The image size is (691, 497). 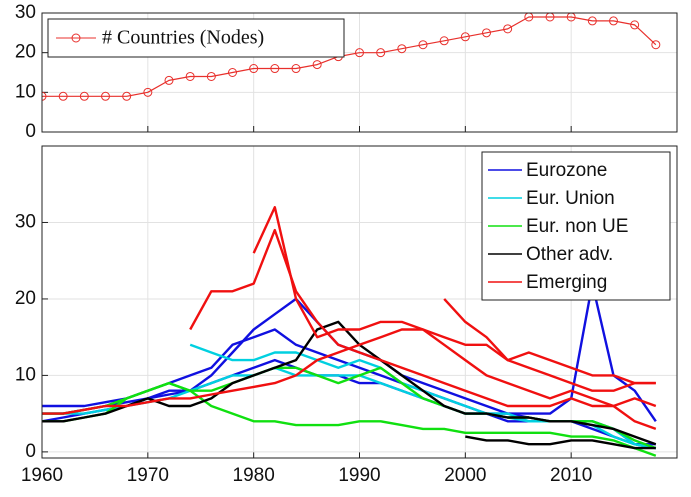 I want to click on legend-label: Other adv., so click(x=569, y=254).